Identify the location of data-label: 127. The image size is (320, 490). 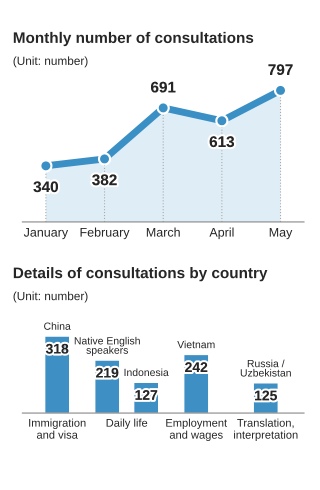
(146, 395).